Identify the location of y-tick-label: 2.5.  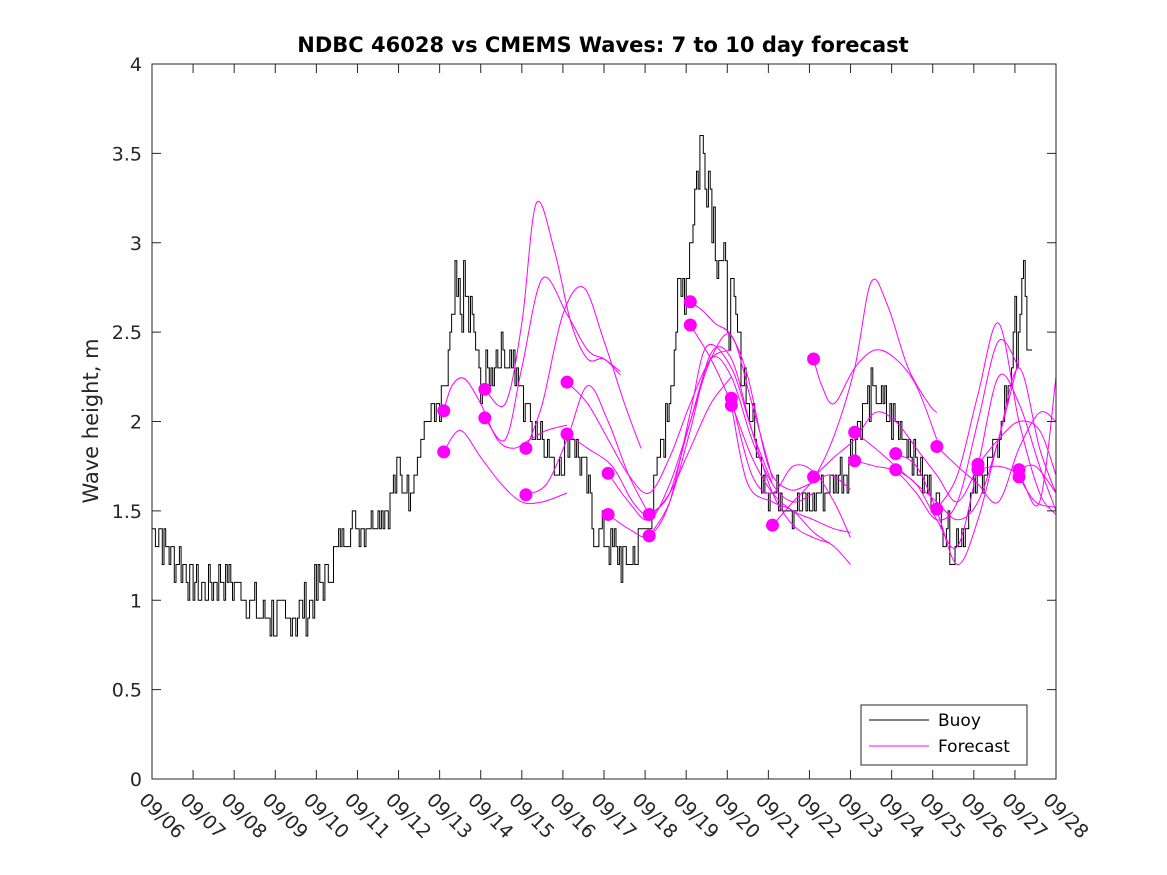
(127, 333).